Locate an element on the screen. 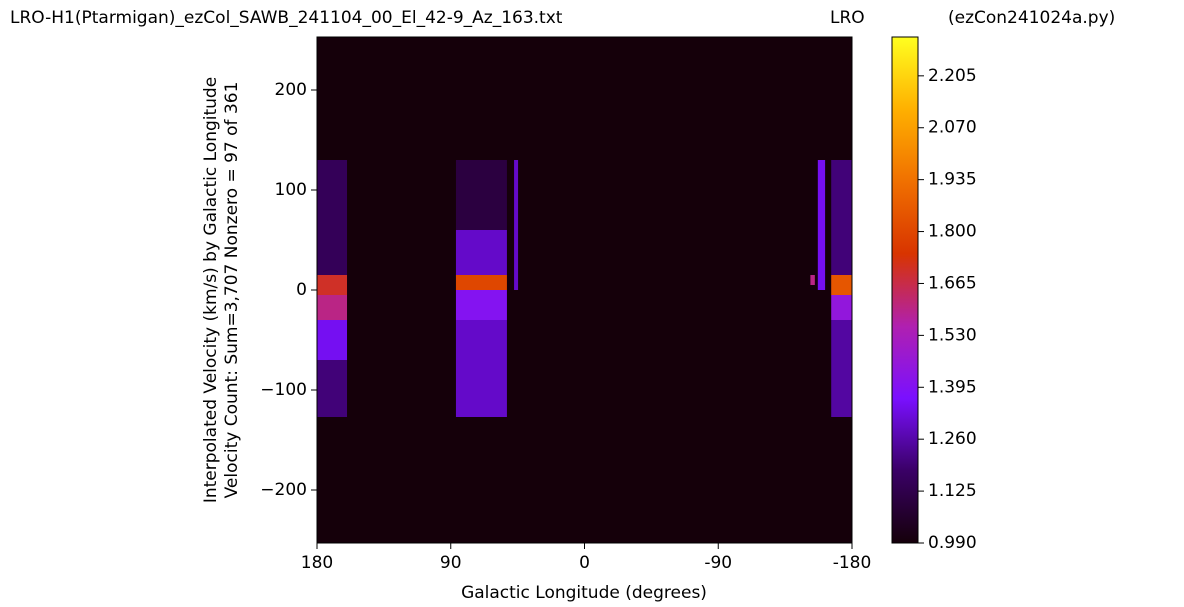  y-tick-label: 0 is located at coordinates (301, 290).